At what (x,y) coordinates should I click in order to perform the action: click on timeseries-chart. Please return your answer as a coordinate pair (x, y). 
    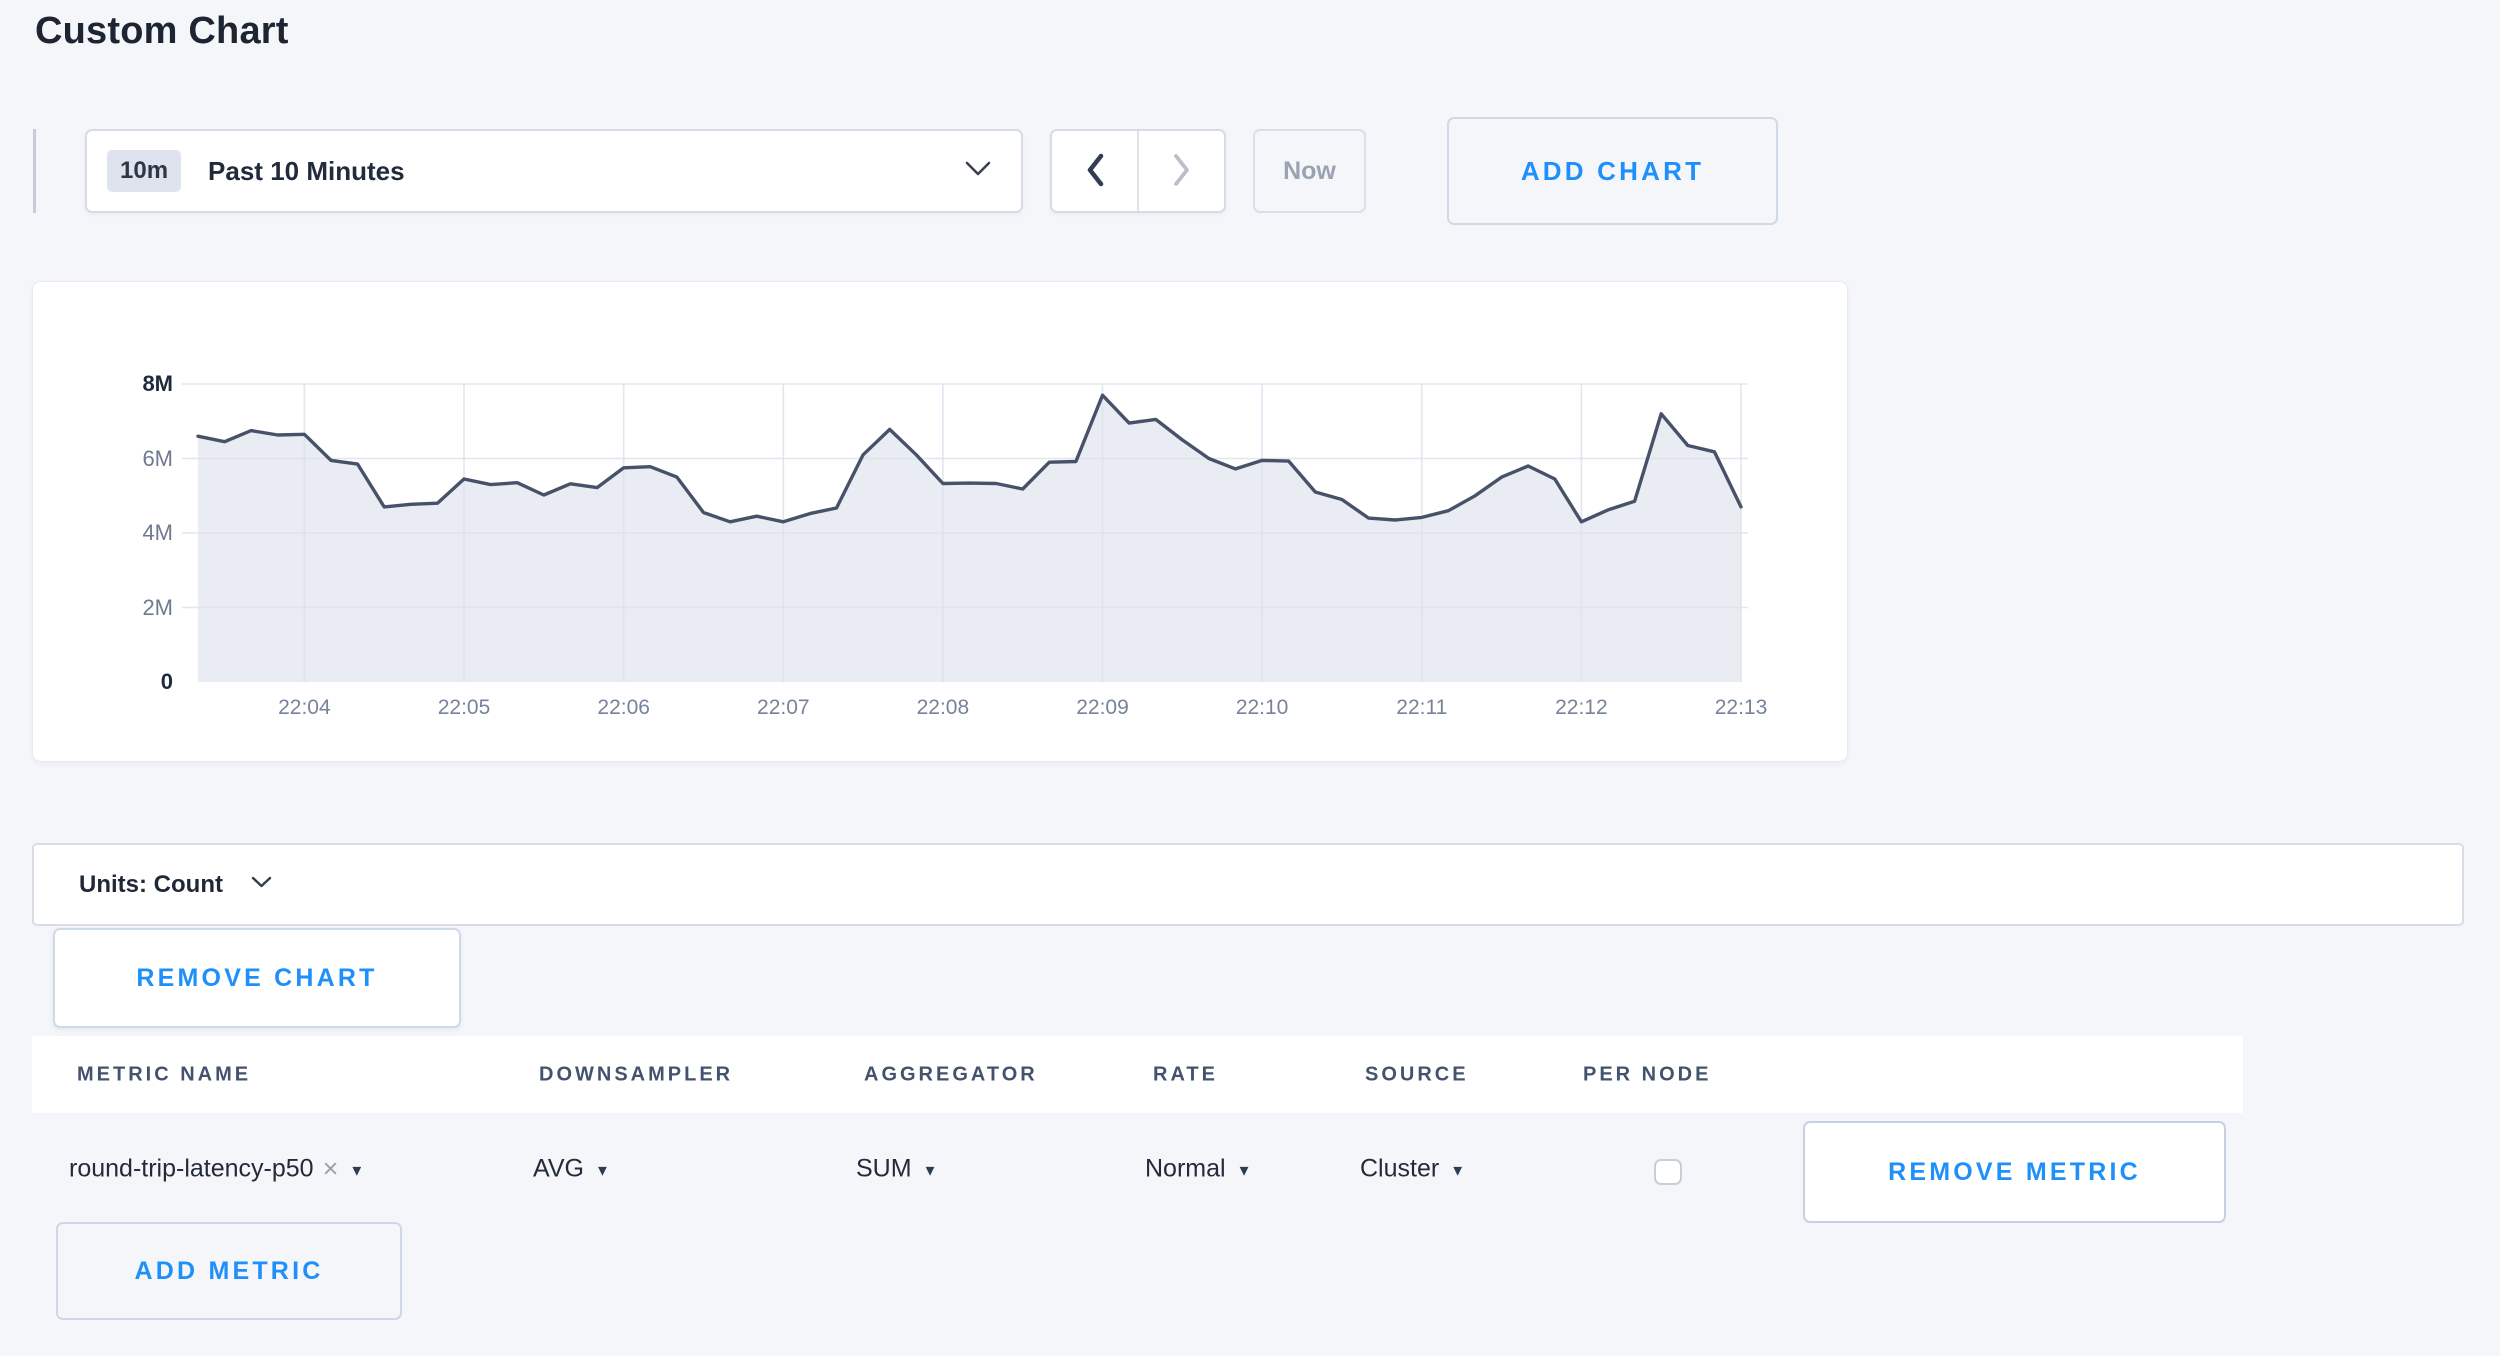
    Looking at the image, I should click on (965, 532).